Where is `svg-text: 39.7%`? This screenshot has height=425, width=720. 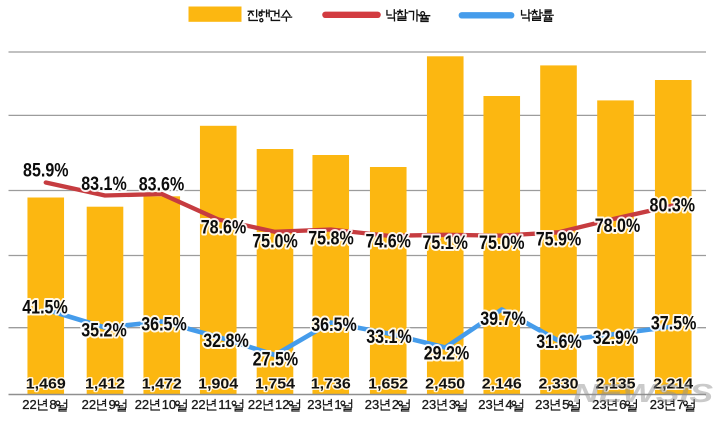 svg-text: 39.7% is located at coordinates (503, 319).